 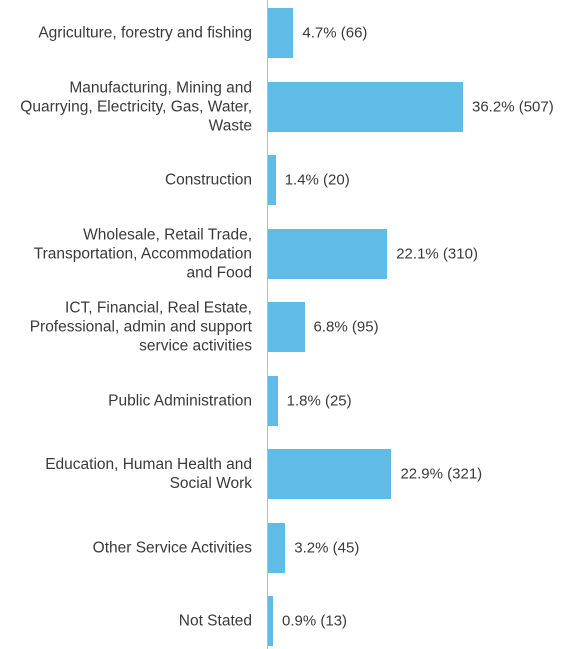 I want to click on axis-line, so click(x=267, y=324).